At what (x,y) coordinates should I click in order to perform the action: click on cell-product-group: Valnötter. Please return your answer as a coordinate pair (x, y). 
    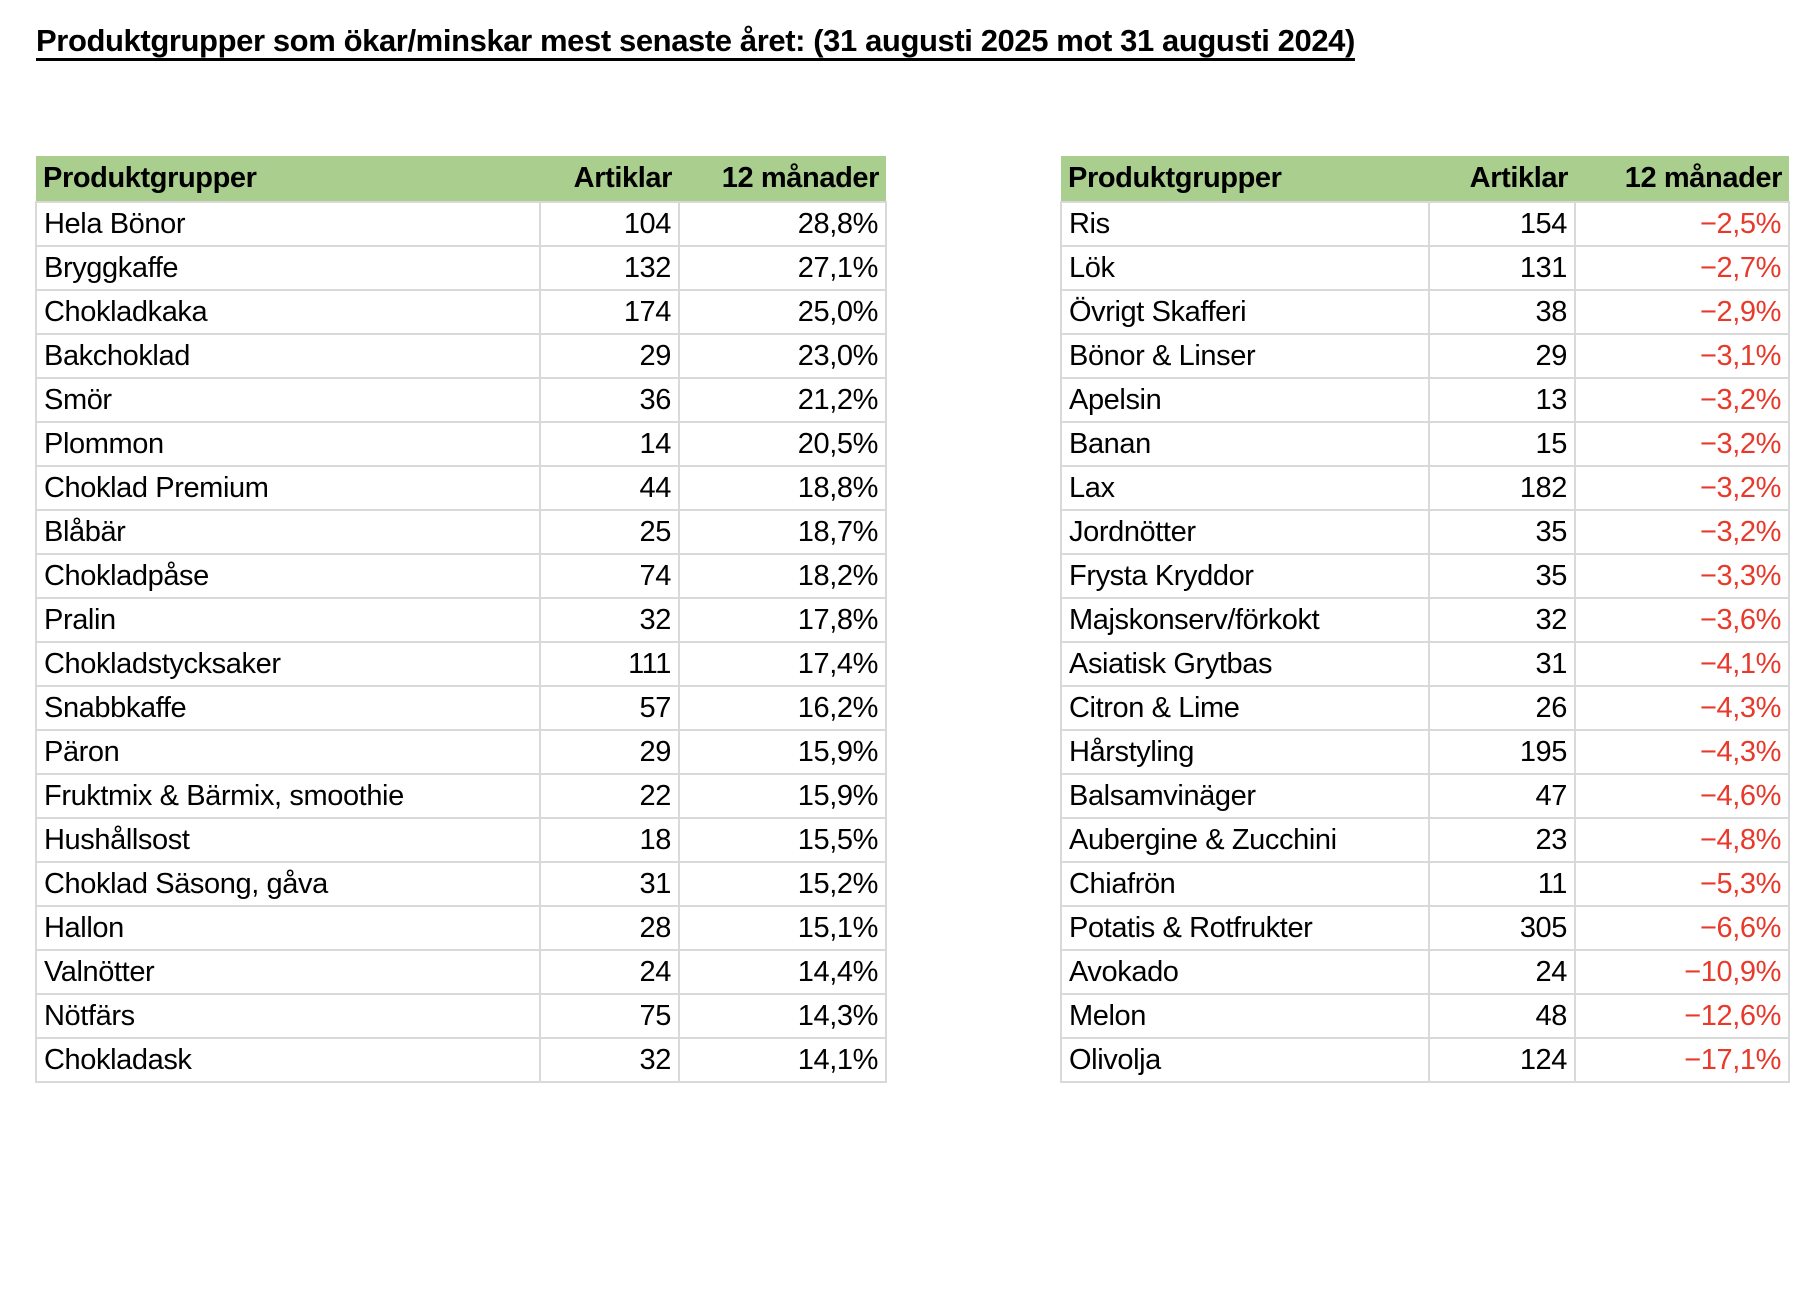
    Looking at the image, I should click on (288, 972).